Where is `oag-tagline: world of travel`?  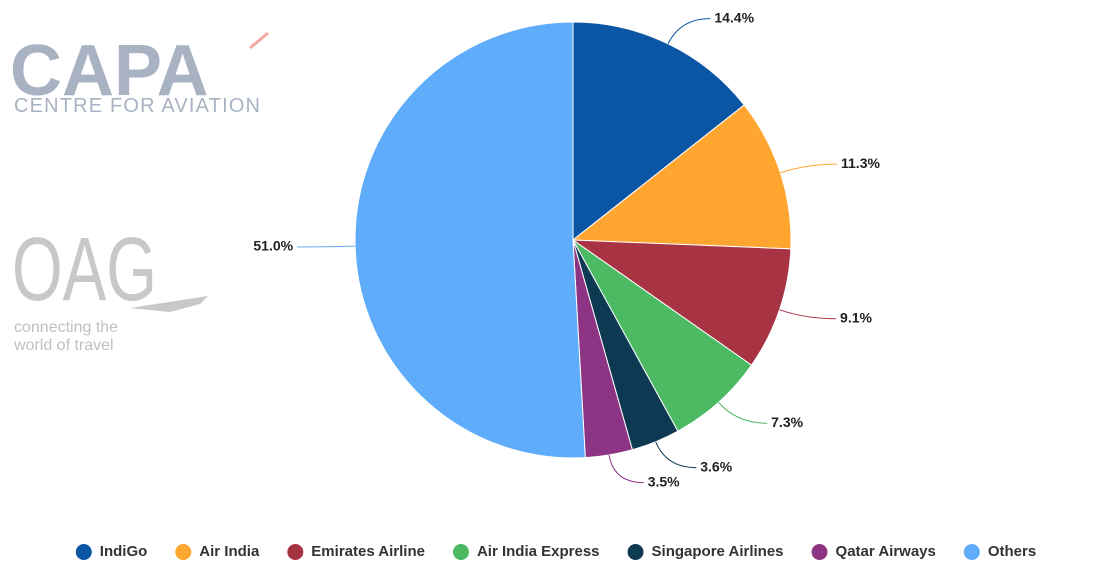
oag-tagline: world of travel is located at coordinates (63, 345).